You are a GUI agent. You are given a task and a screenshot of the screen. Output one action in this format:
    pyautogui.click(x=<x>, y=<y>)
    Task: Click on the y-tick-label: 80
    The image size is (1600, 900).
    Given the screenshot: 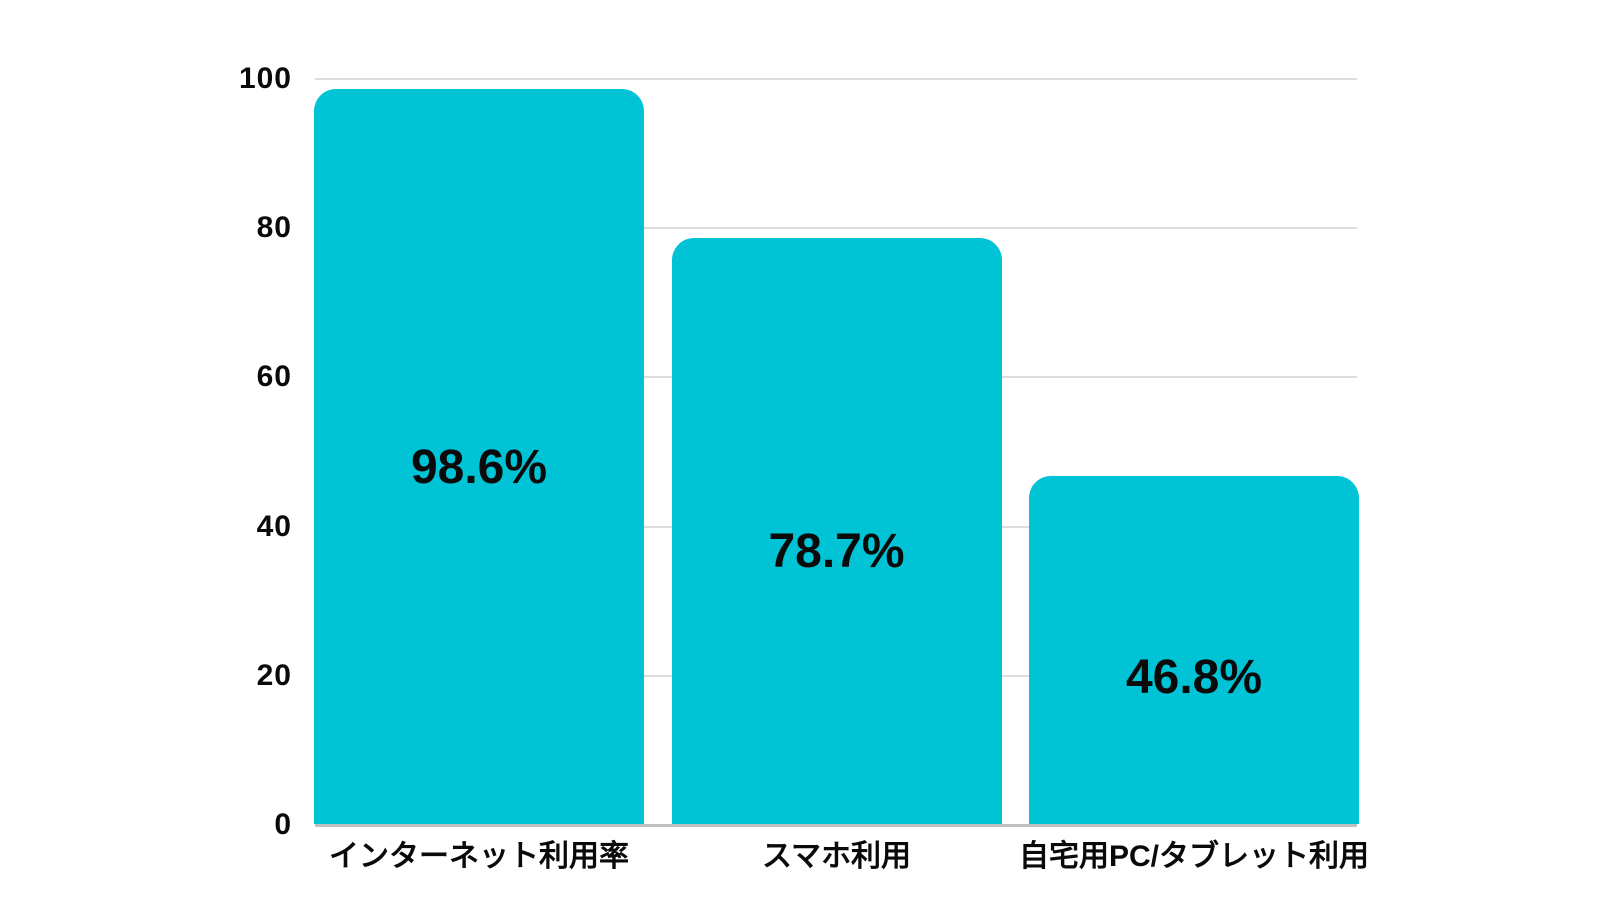 What is the action you would take?
    pyautogui.click(x=274, y=228)
    